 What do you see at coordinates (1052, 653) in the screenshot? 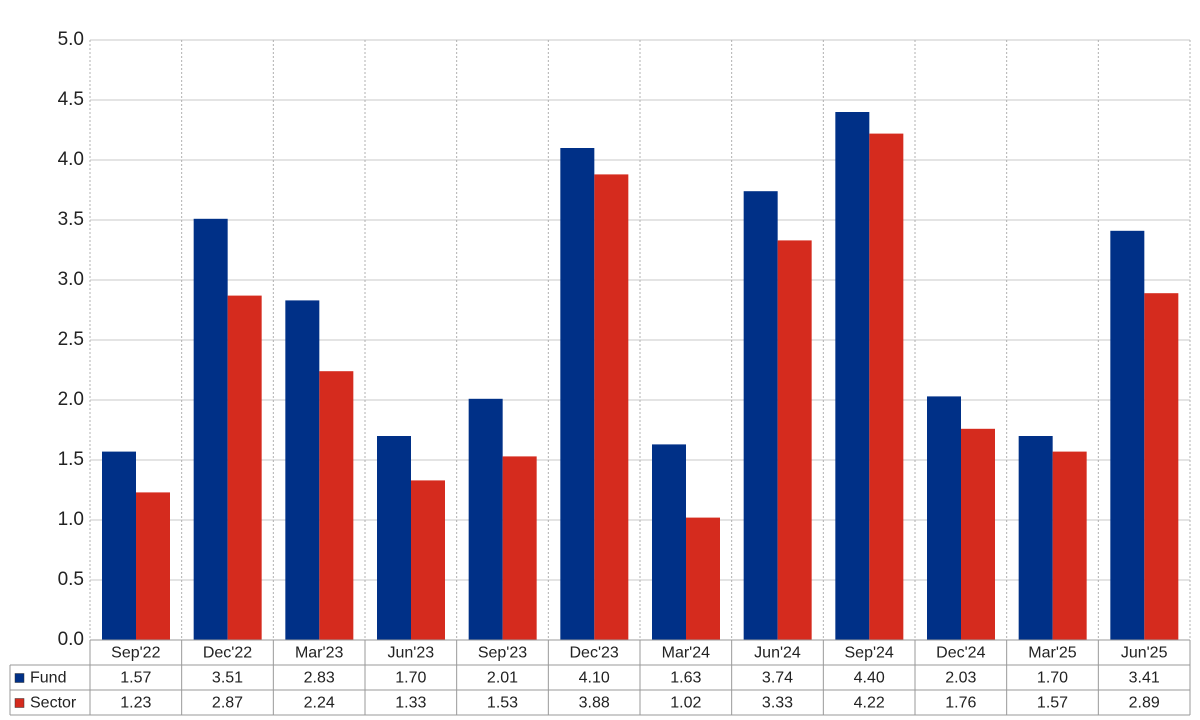
I see `x-tick-label: Mar'25` at bounding box center [1052, 653].